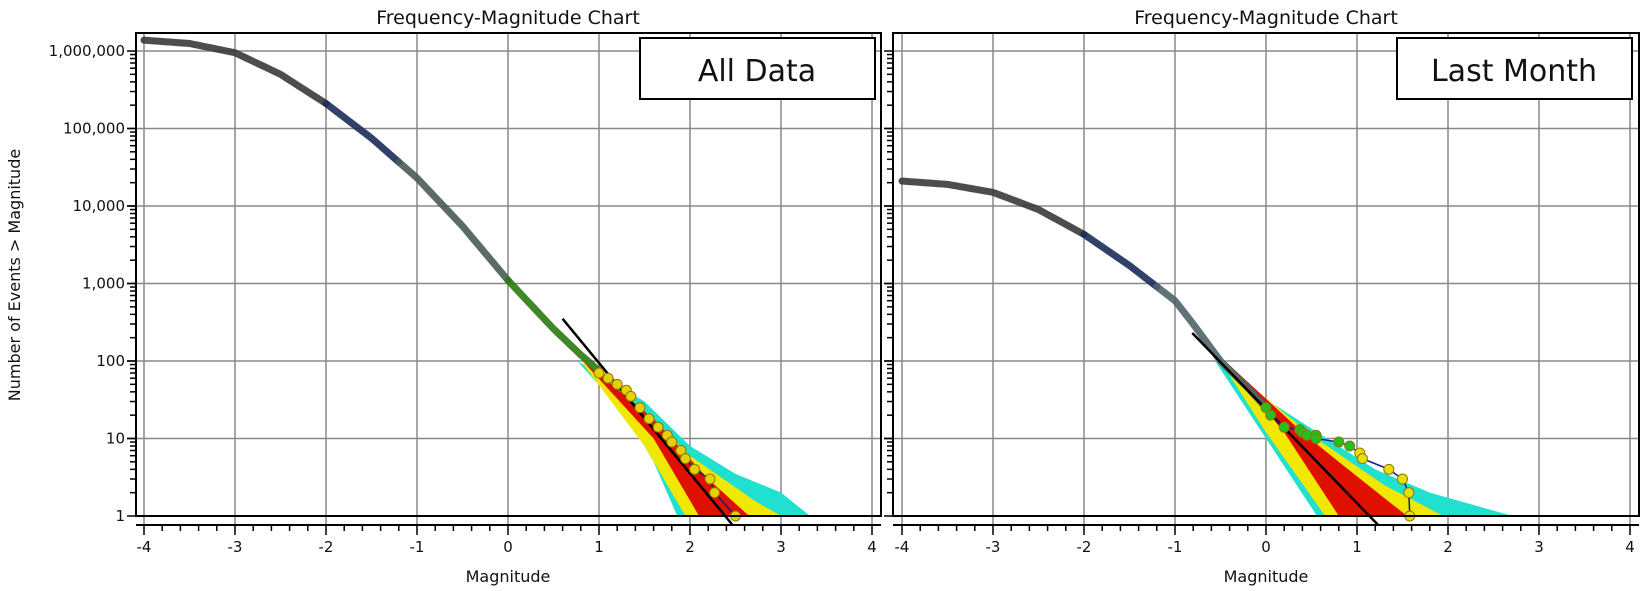 Image resolution: width=1644 pixels, height=591 pixels. What do you see at coordinates (757, 71) in the screenshot?
I see `all-data-label: All Data` at bounding box center [757, 71].